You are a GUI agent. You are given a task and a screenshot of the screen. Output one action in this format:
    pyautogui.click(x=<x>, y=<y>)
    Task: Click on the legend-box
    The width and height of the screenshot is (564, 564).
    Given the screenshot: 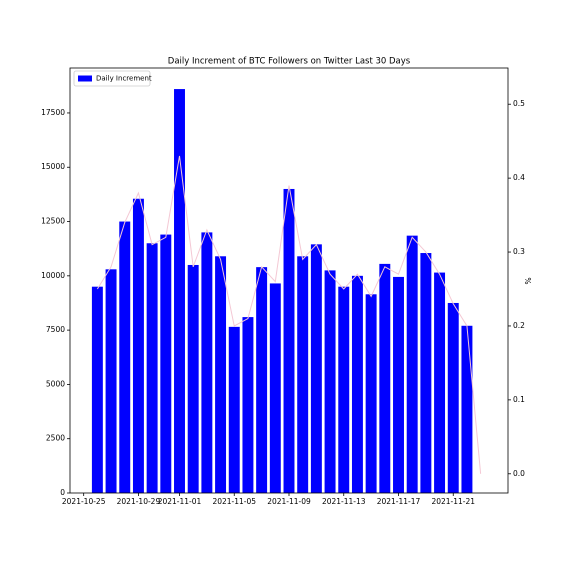 What is the action you would take?
    pyautogui.click(x=112, y=78)
    